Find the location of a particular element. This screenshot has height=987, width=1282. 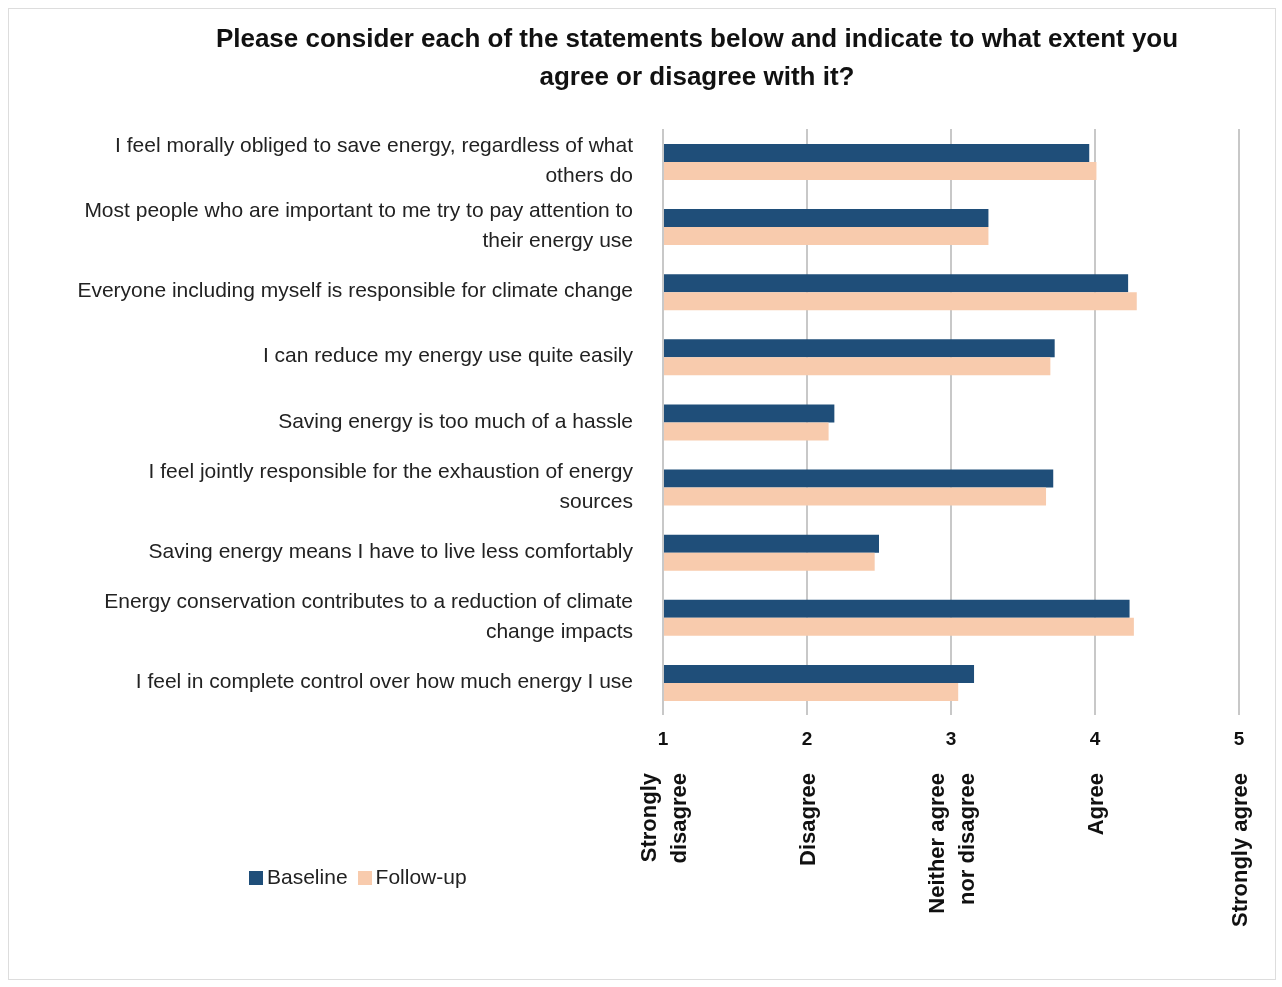

text: Neither agree nor disagree is located at coordinates (951, 843).